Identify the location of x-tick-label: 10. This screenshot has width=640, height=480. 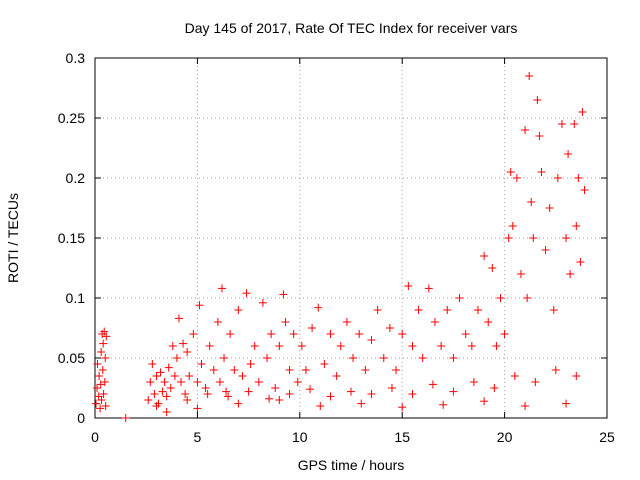
(300, 437).